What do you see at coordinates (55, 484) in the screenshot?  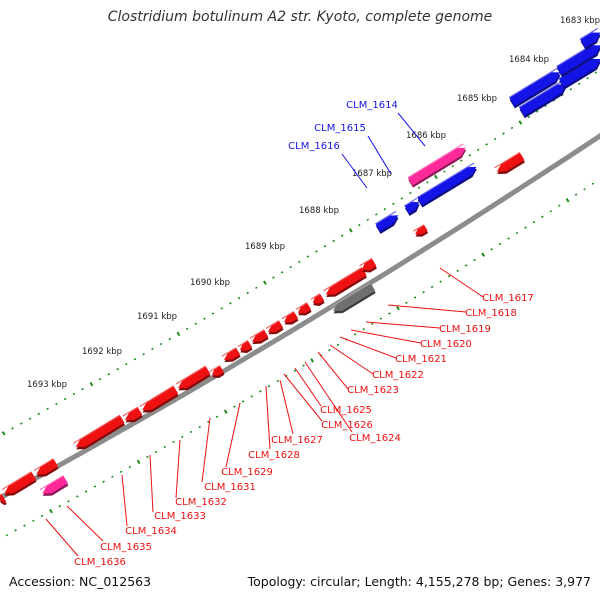 I see `rna-gene-body` at bounding box center [55, 484].